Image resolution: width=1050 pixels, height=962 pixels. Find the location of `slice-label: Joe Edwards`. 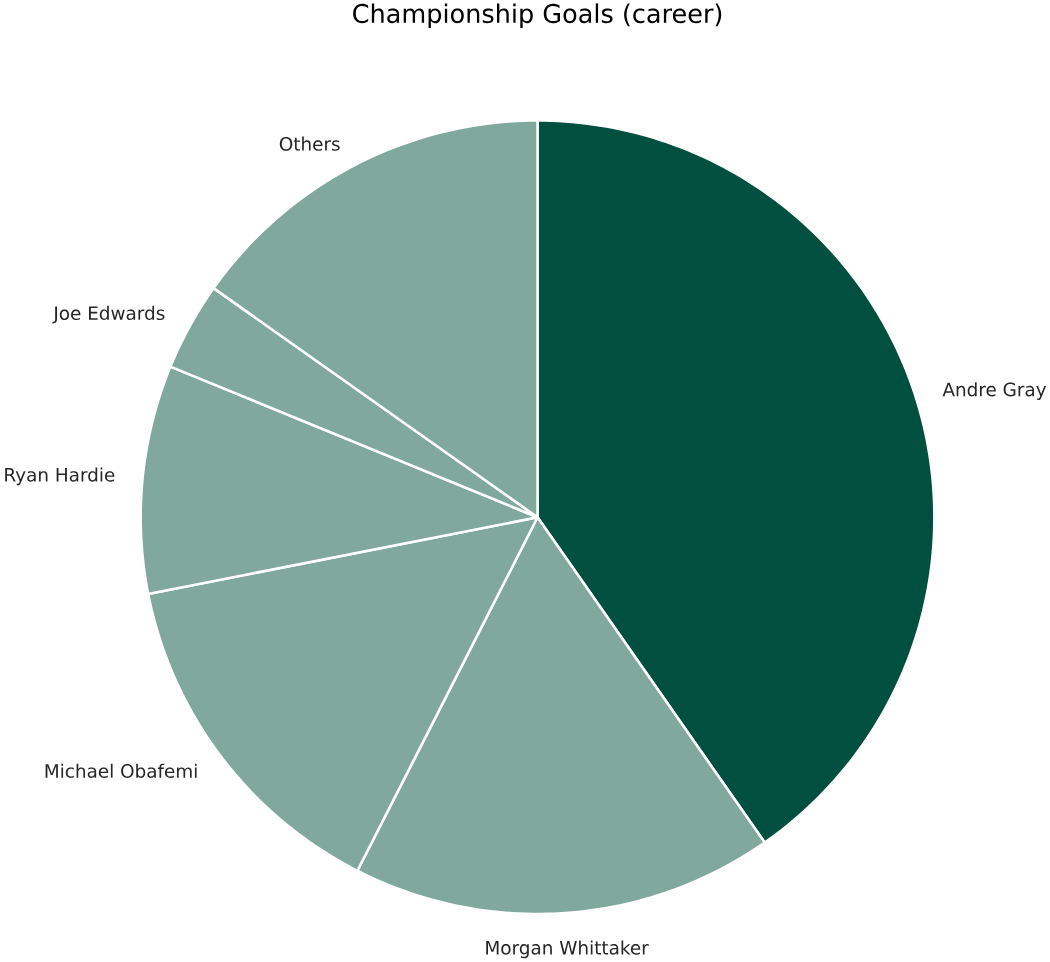

slice-label: Joe Edwards is located at coordinates (108, 315).